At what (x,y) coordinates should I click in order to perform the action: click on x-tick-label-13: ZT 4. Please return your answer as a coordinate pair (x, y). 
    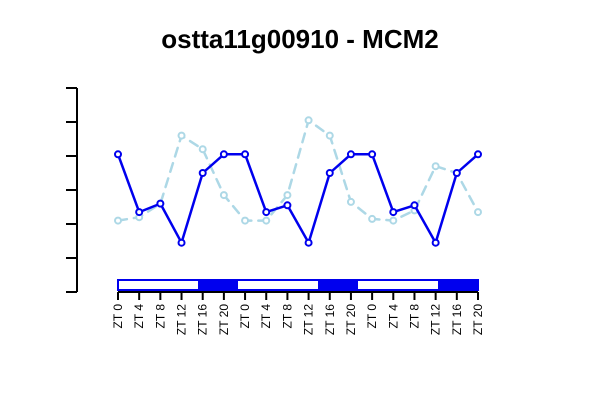
    Looking at the image, I should click on (393, 316).